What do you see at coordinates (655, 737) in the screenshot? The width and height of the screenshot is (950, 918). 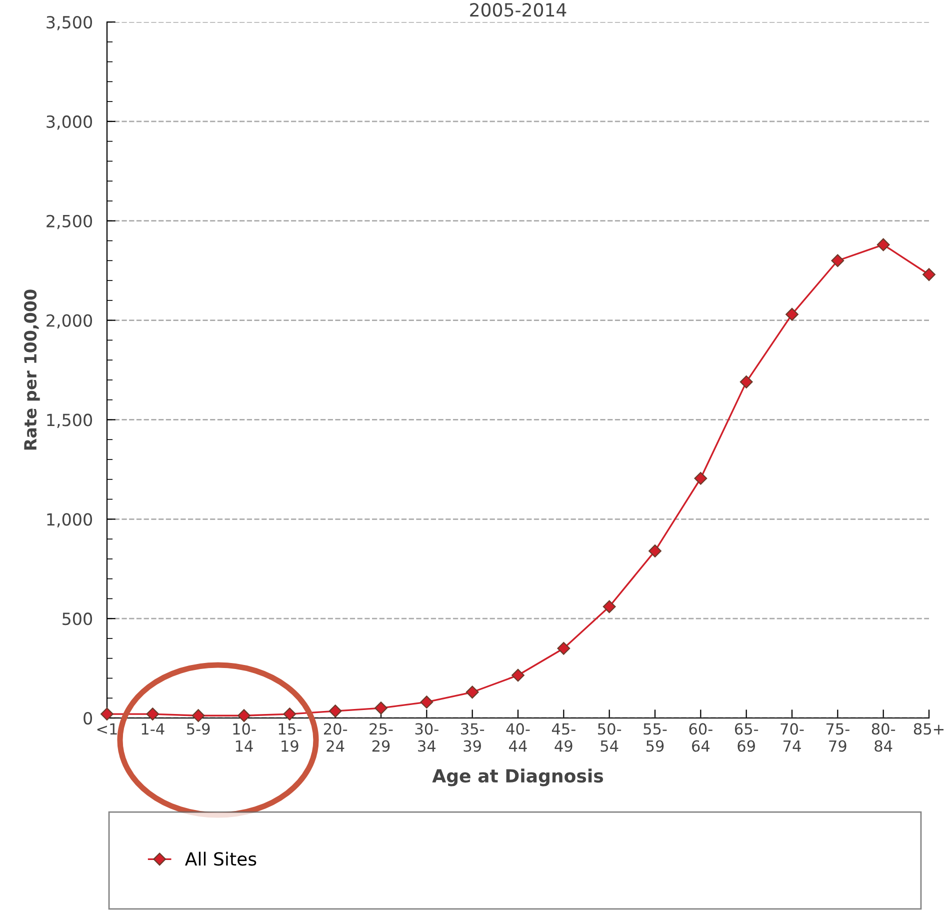 I see `x-tick-label: 55- 59` at bounding box center [655, 737].